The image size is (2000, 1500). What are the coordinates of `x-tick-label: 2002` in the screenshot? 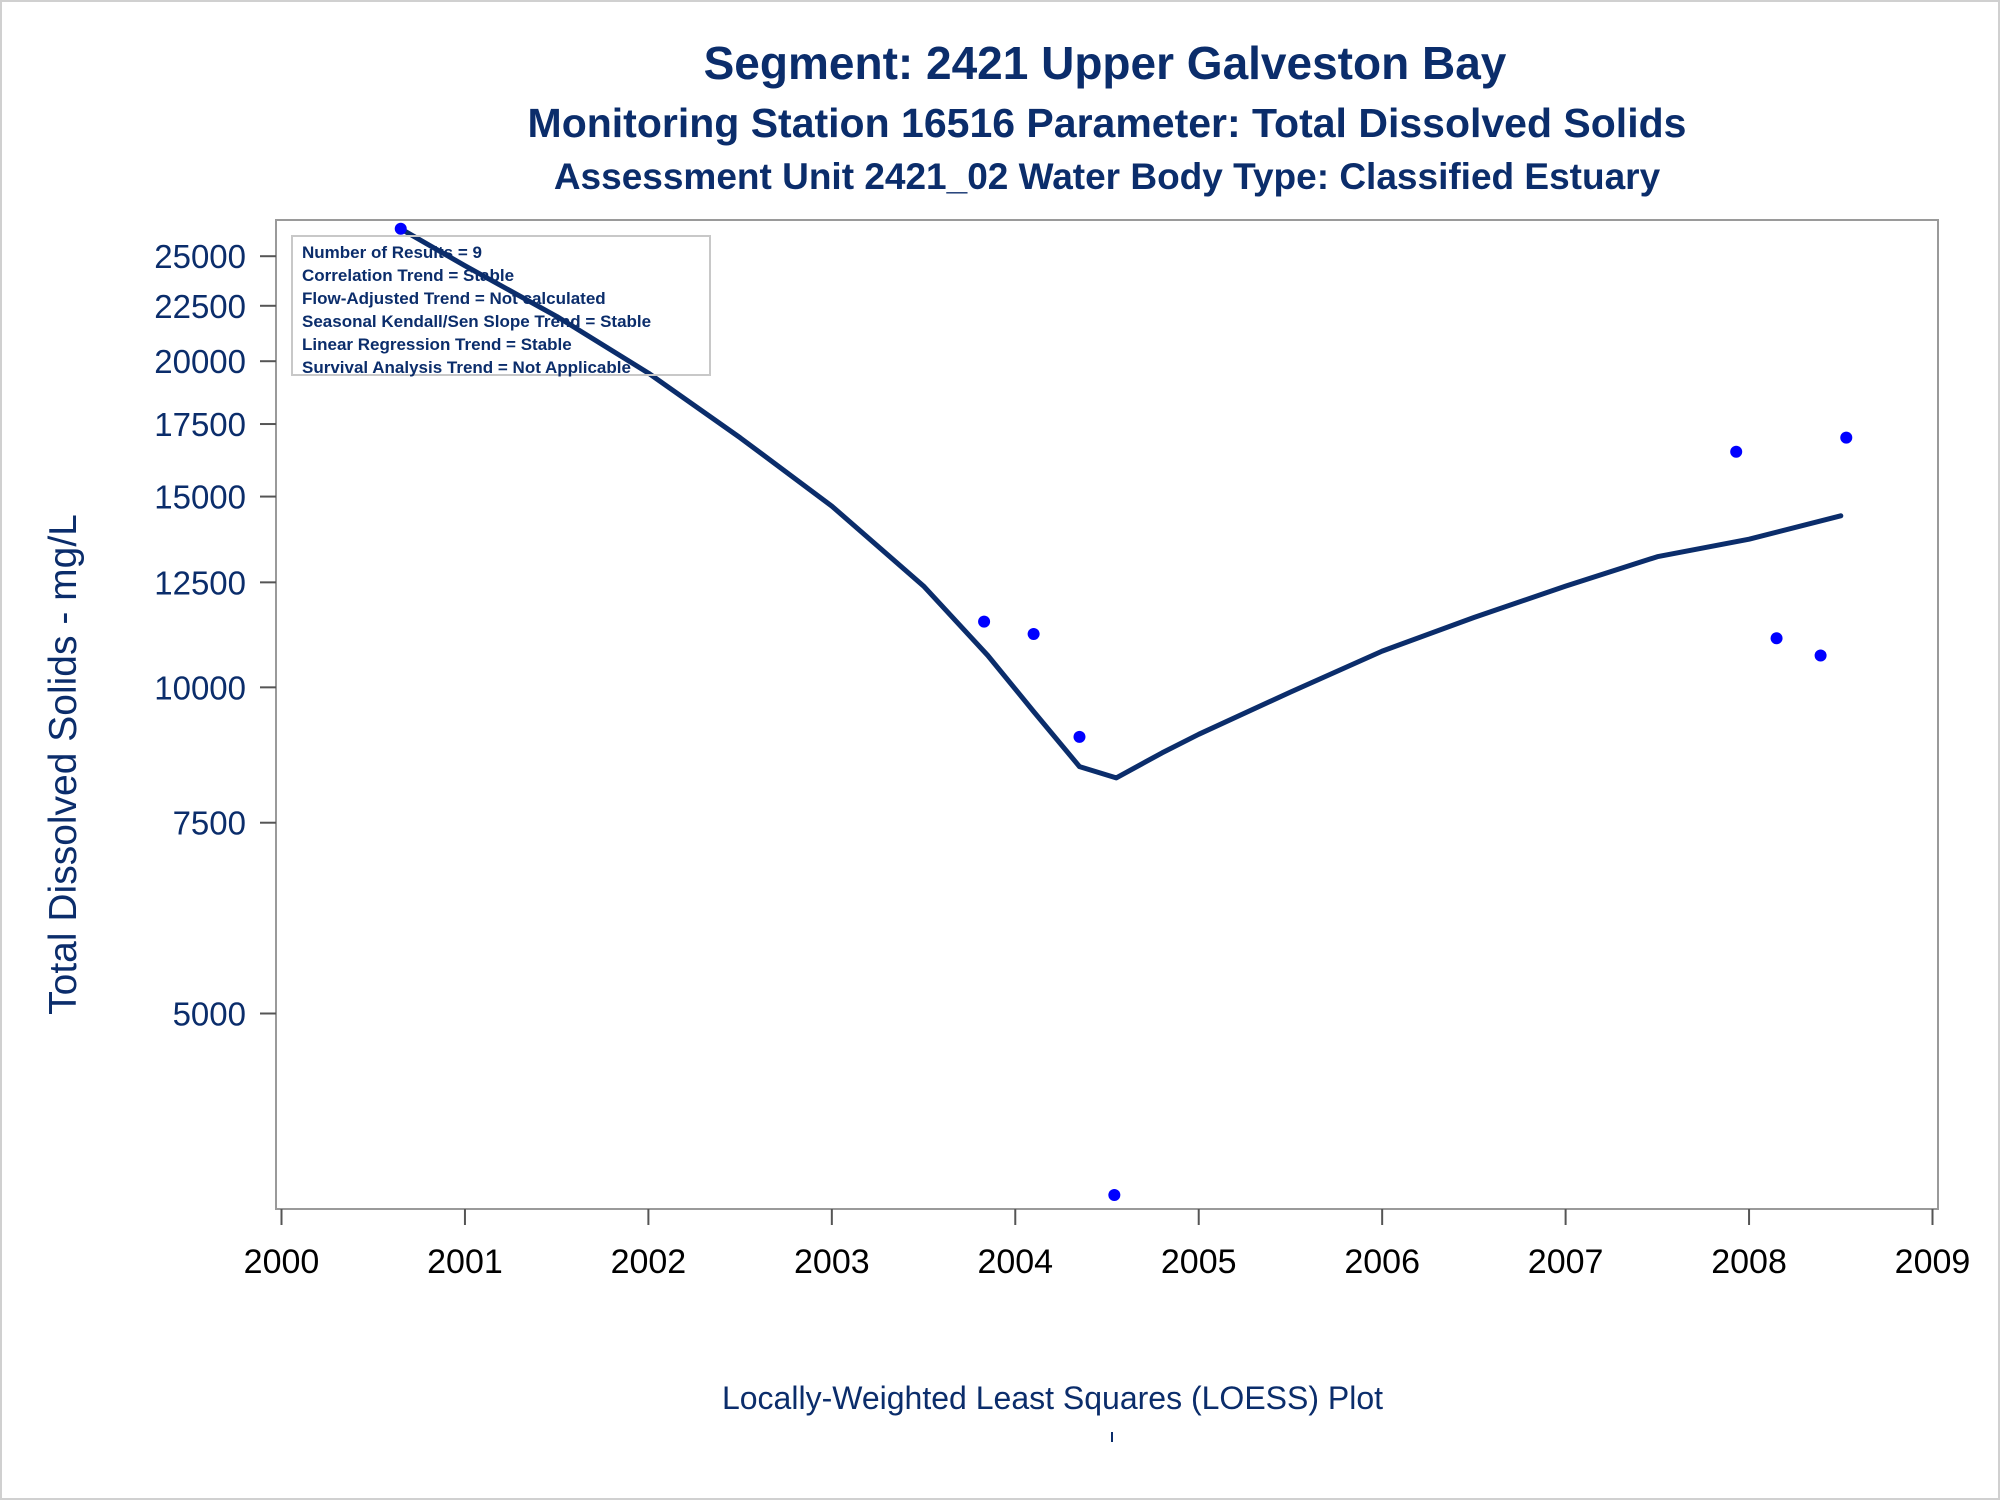 It's located at (649, 1262).